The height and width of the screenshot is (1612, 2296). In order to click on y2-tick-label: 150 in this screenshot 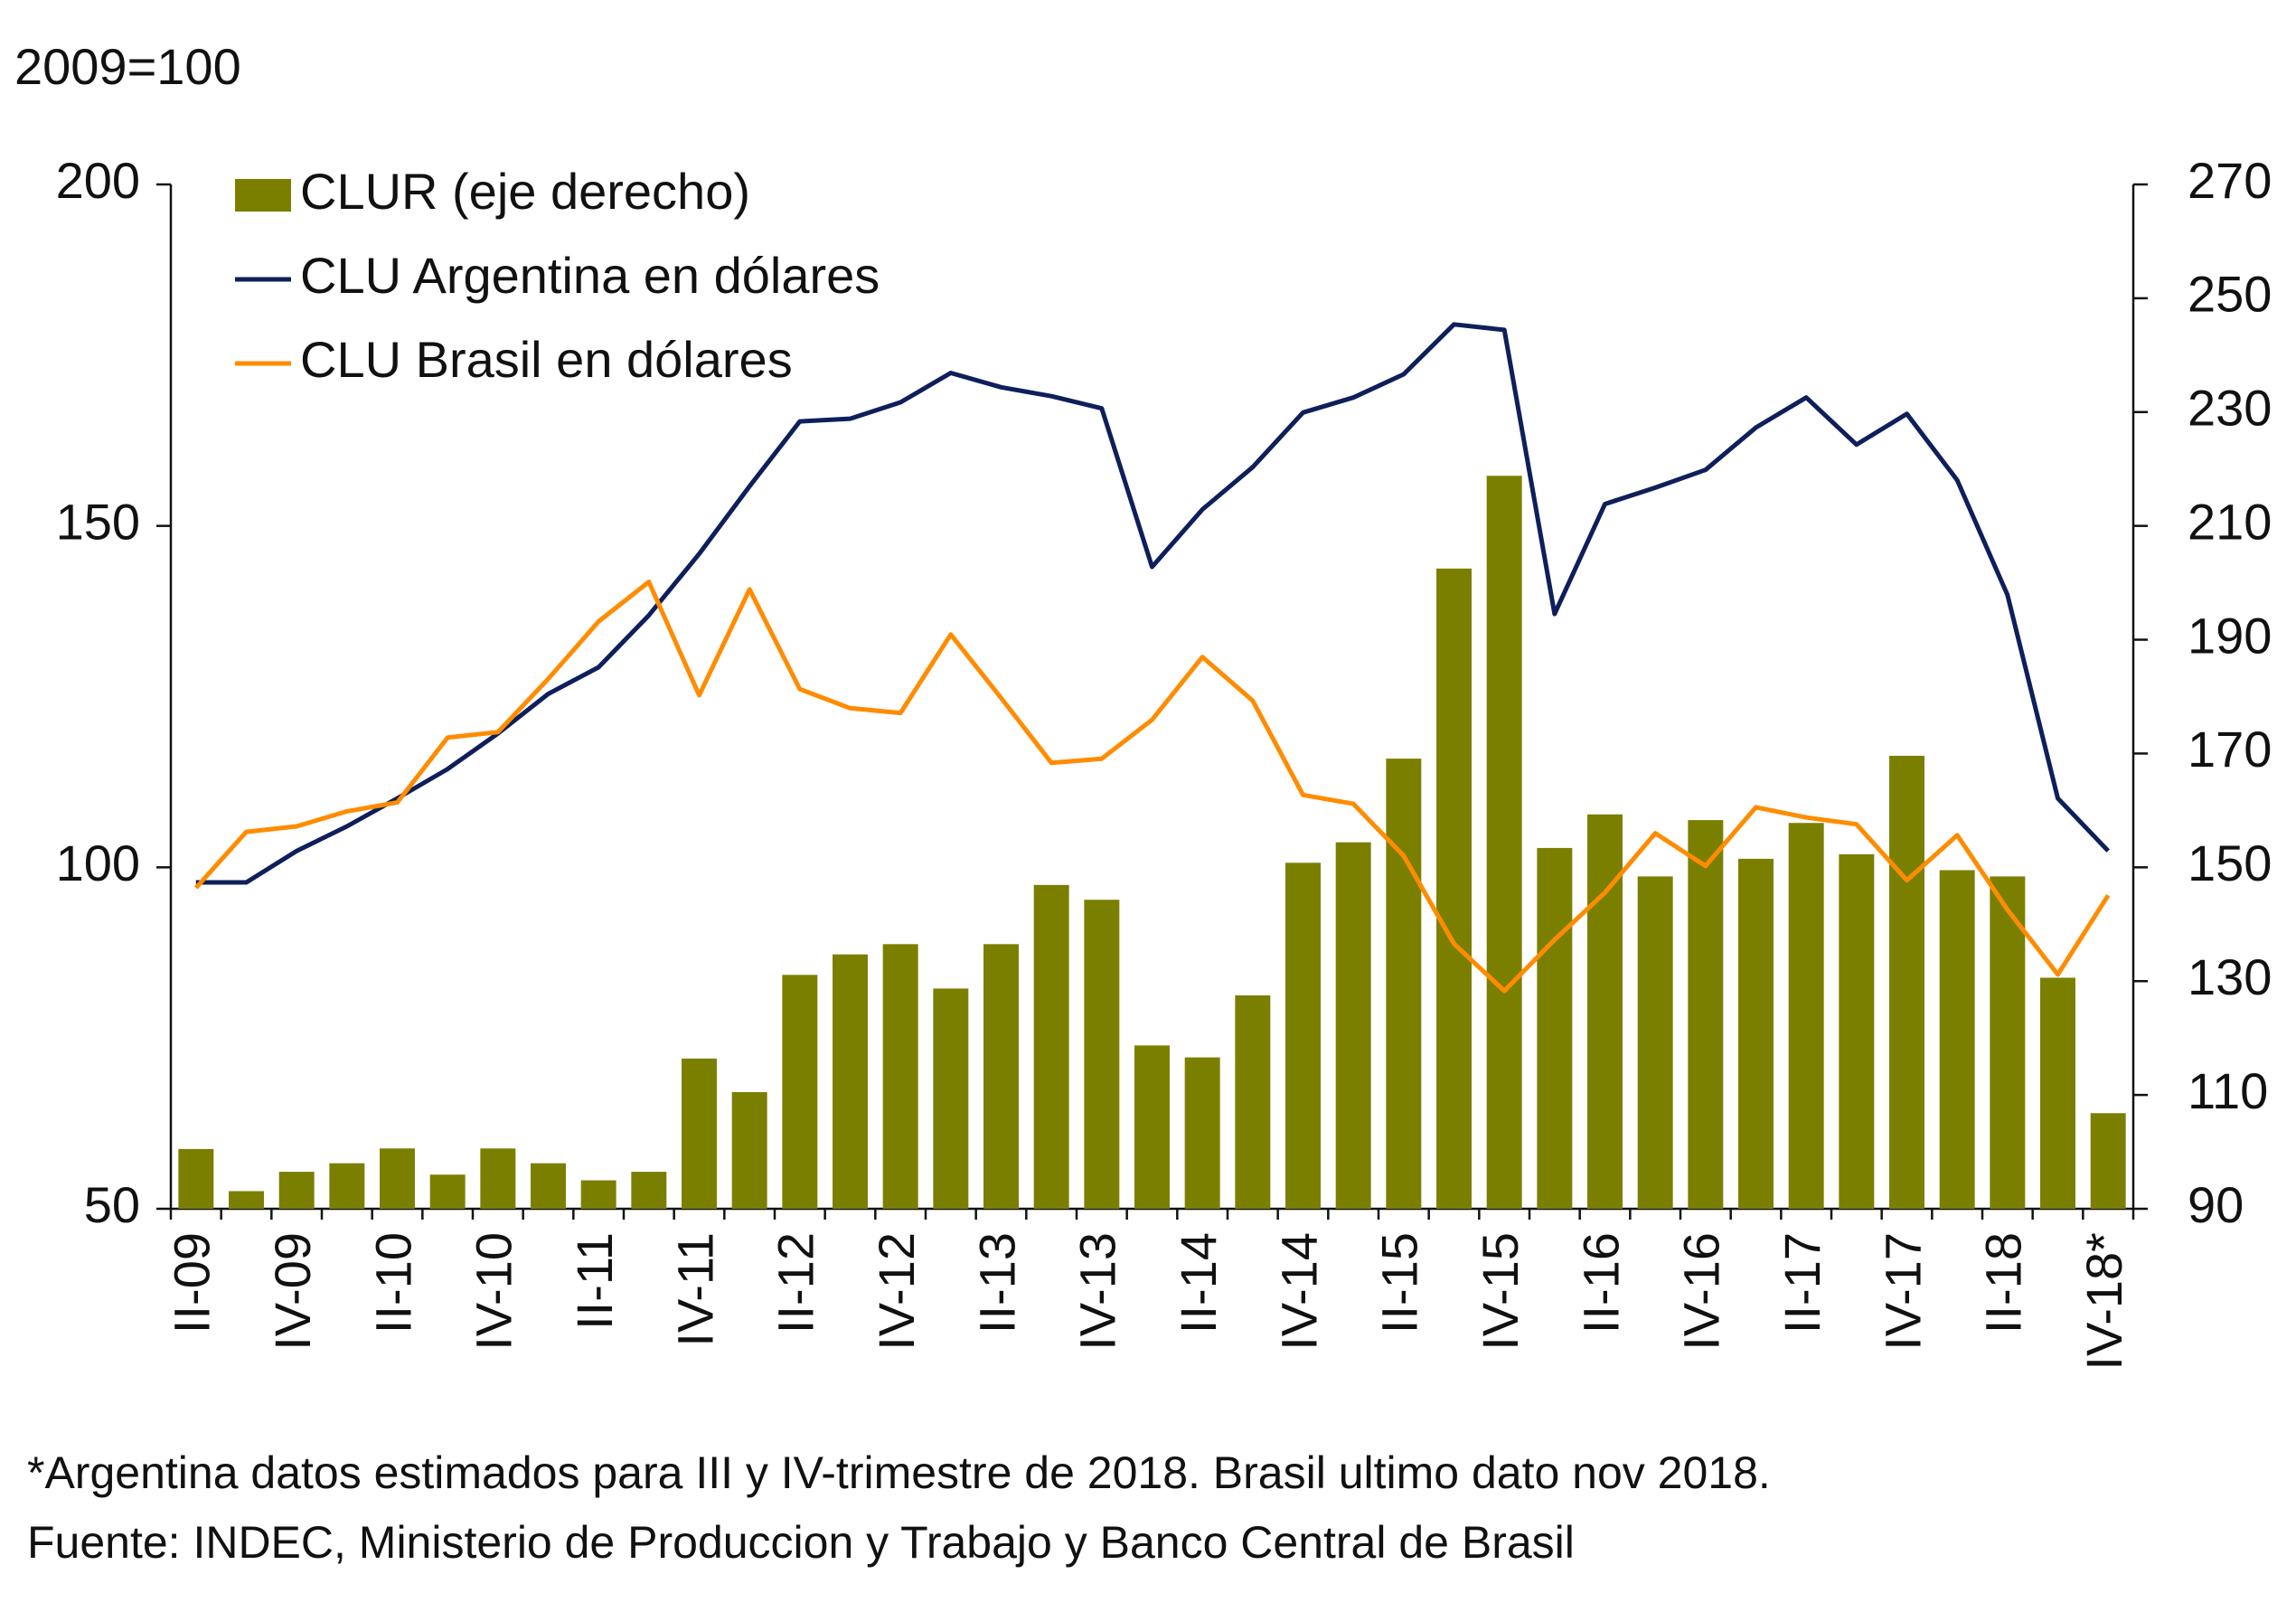, I will do `click(2230, 862)`.